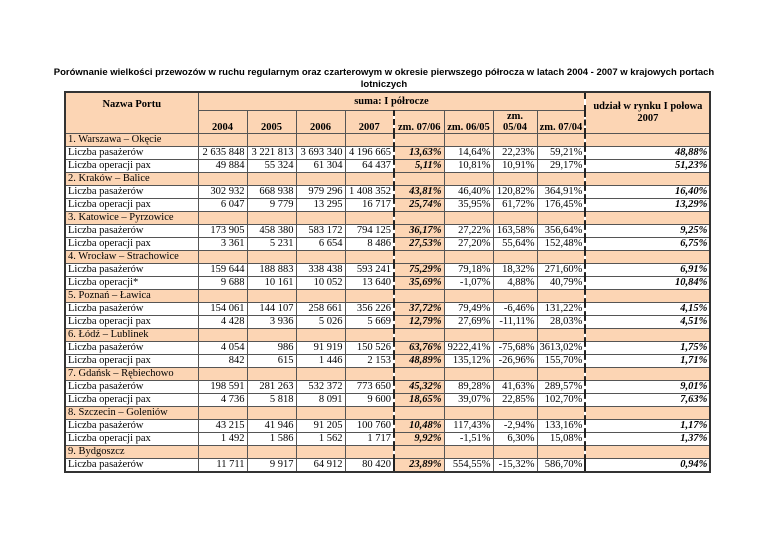  What do you see at coordinates (561, 400) in the screenshot?
I see `value-cell: 102,70%` at bounding box center [561, 400].